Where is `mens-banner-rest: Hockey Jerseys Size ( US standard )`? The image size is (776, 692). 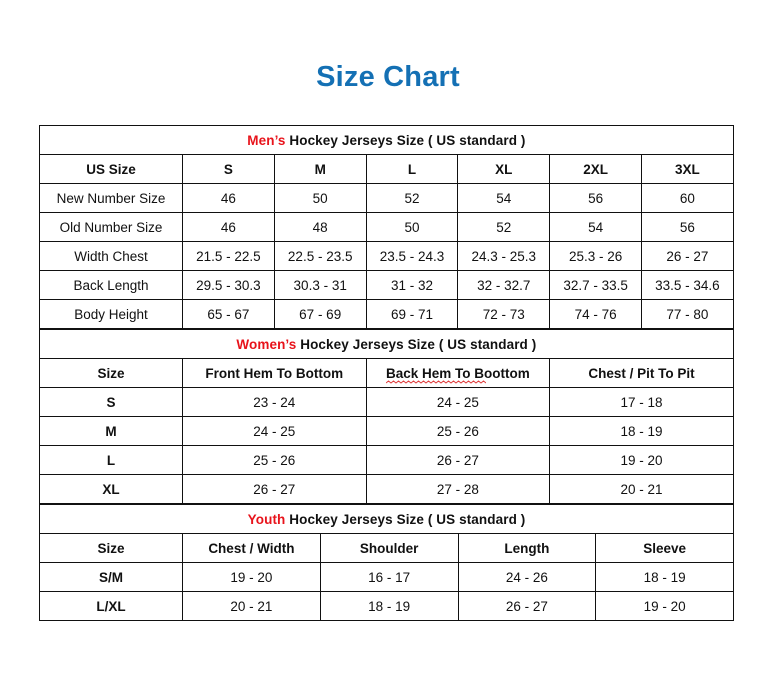
mens-banner-rest: Hockey Jerseys Size ( US standard ) is located at coordinates (405, 140).